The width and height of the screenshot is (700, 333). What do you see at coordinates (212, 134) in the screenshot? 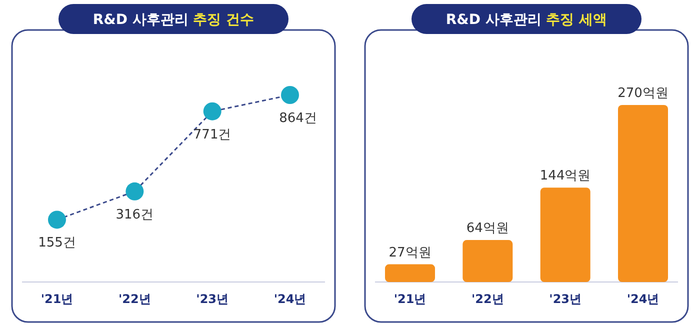
I see `data-label: 771건` at bounding box center [212, 134].